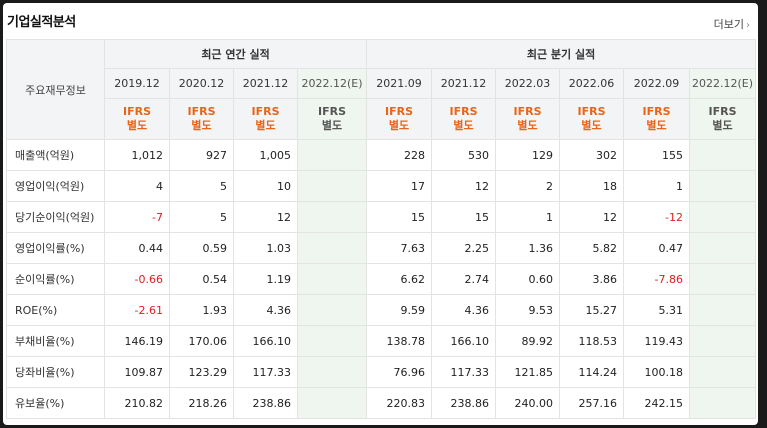 The width and height of the screenshot is (767, 428). Describe the element at coordinates (201, 217) in the screenshot. I see `value-cell: 5` at that location.